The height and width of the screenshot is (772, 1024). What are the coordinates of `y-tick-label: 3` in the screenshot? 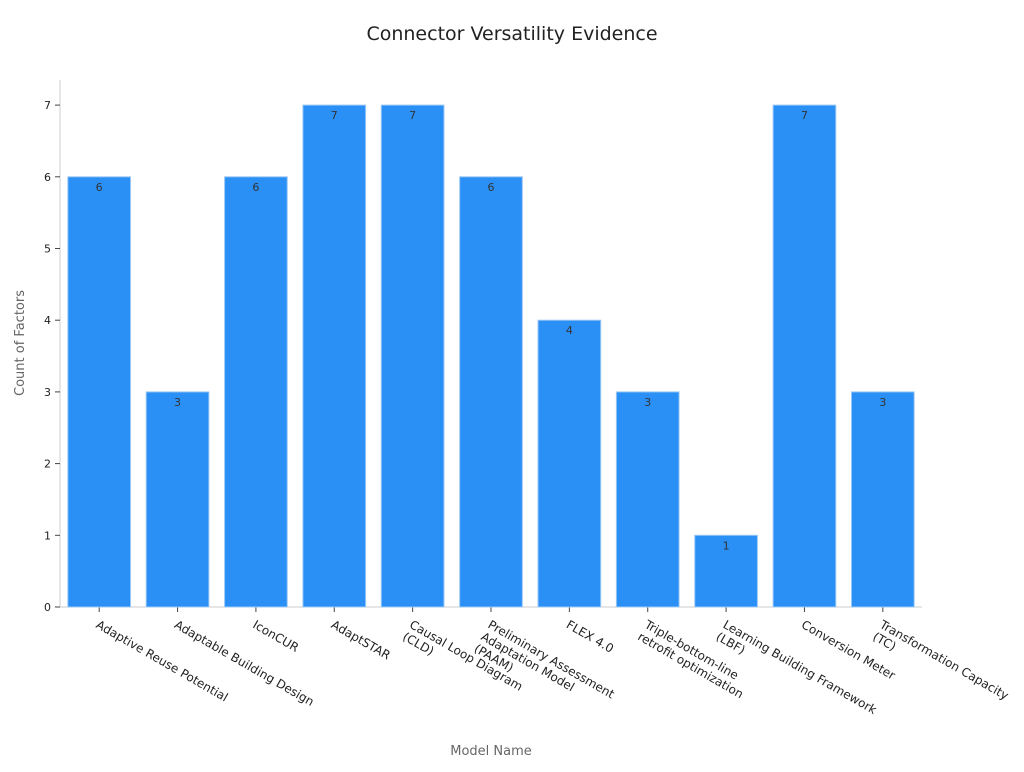 It's located at (47, 392).